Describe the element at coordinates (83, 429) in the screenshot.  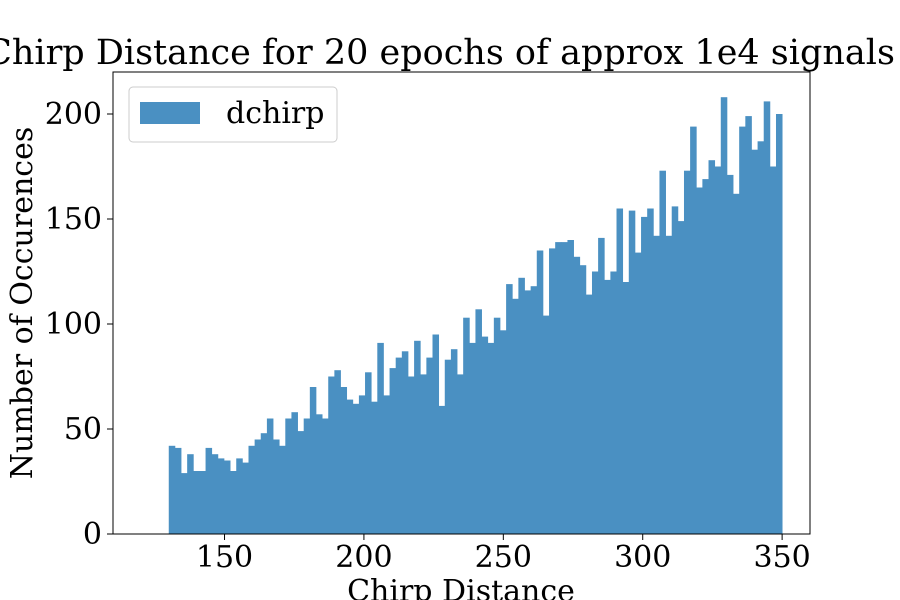
I see `y-tick-label: 50` at that location.